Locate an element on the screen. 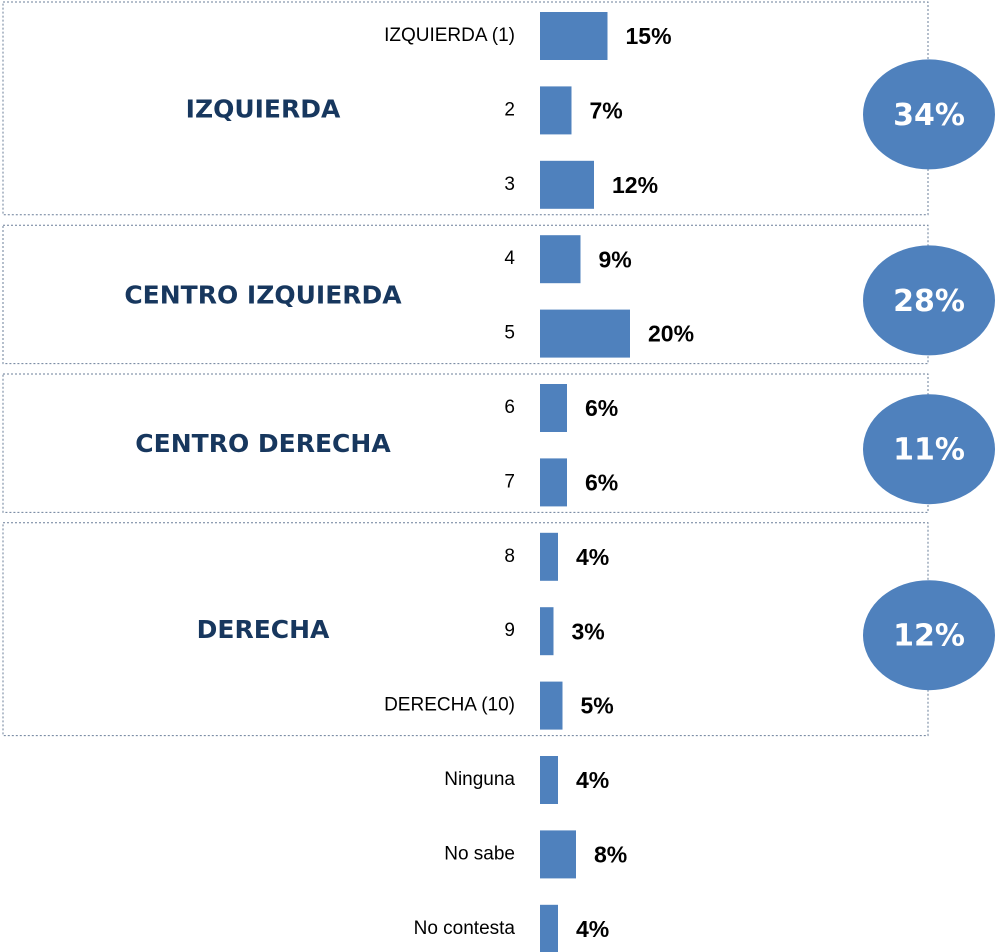 This screenshot has width=996, height=952. value-label: 15% is located at coordinates (649, 36).